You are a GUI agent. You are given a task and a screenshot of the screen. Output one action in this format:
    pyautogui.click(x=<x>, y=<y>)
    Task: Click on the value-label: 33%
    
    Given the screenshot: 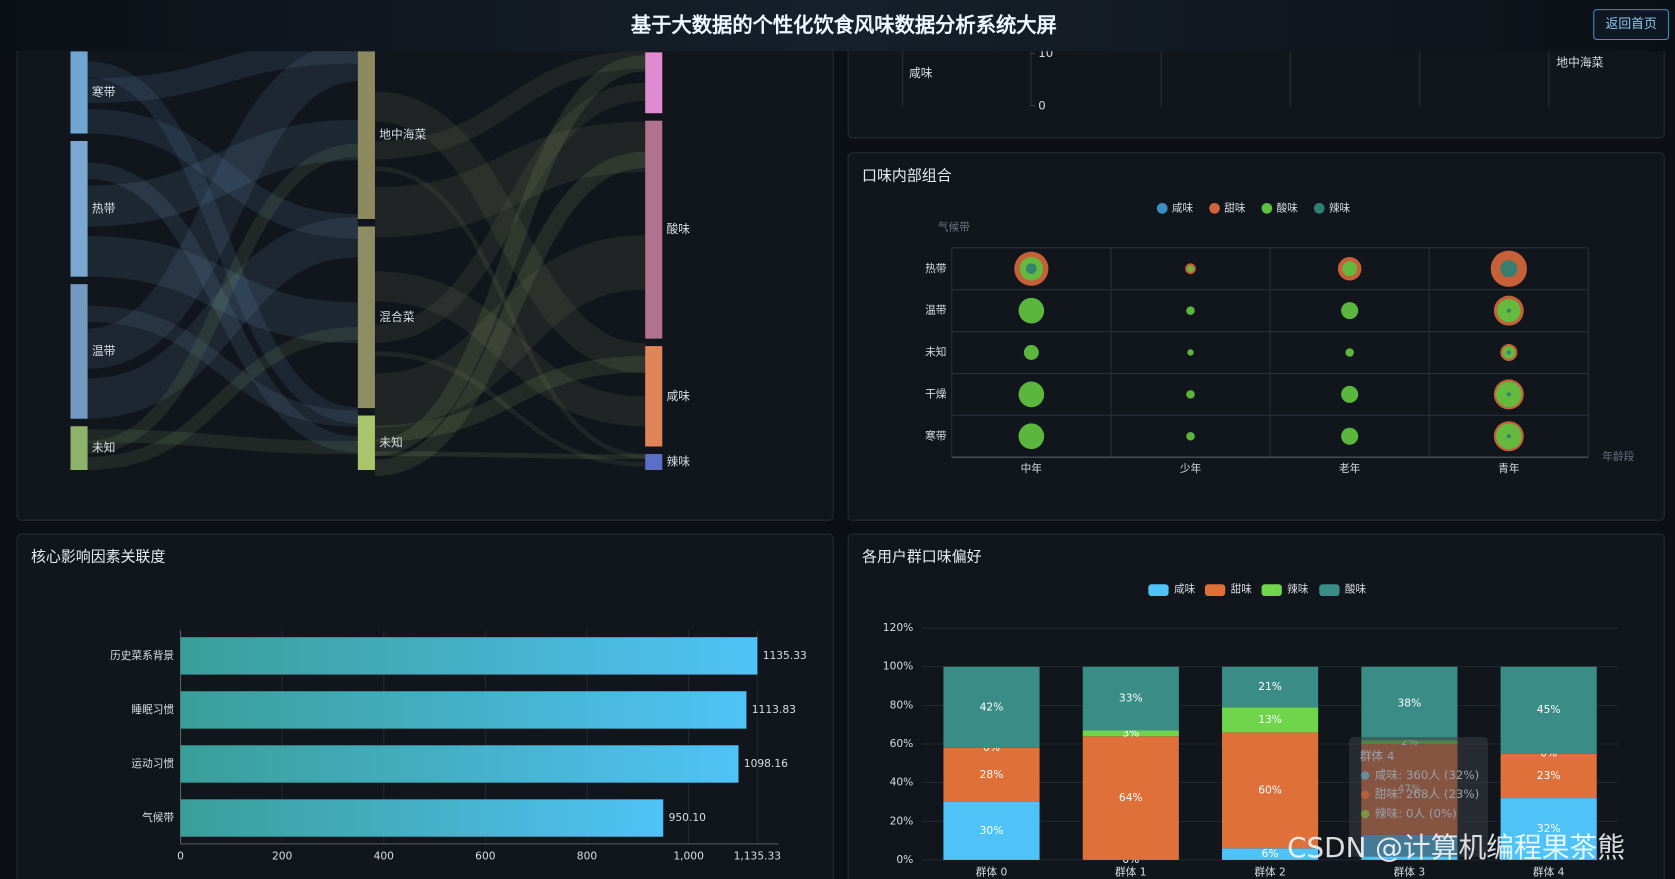 What is the action you would take?
    pyautogui.click(x=1131, y=698)
    